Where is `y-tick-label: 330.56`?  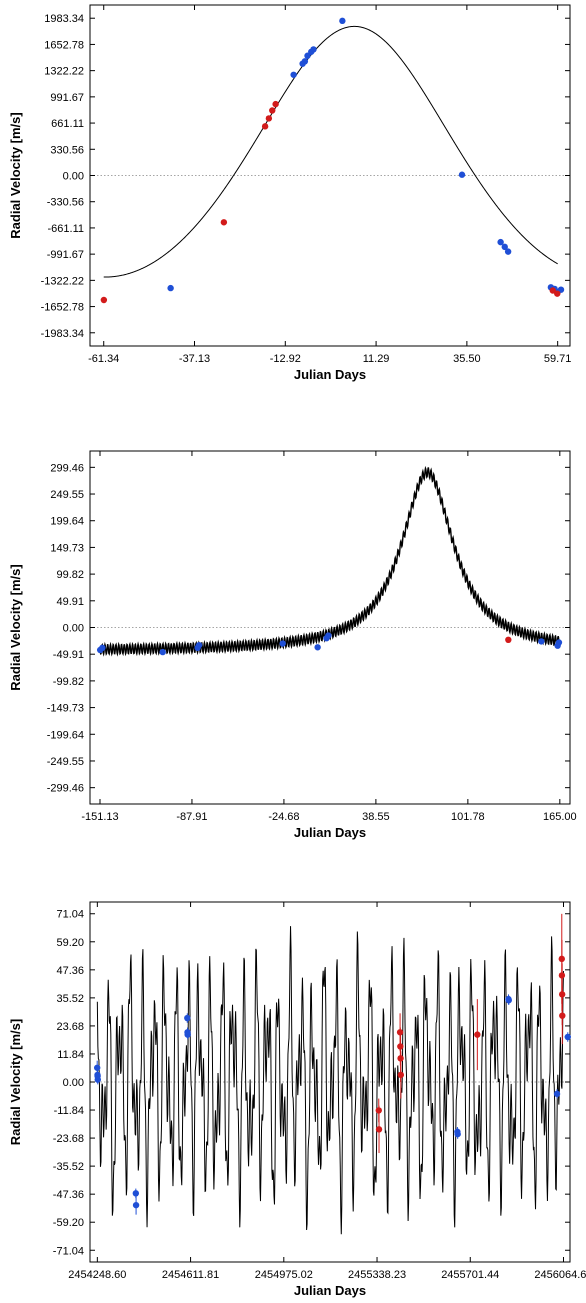 y-tick-label: 330.56 is located at coordinates (67, 150).